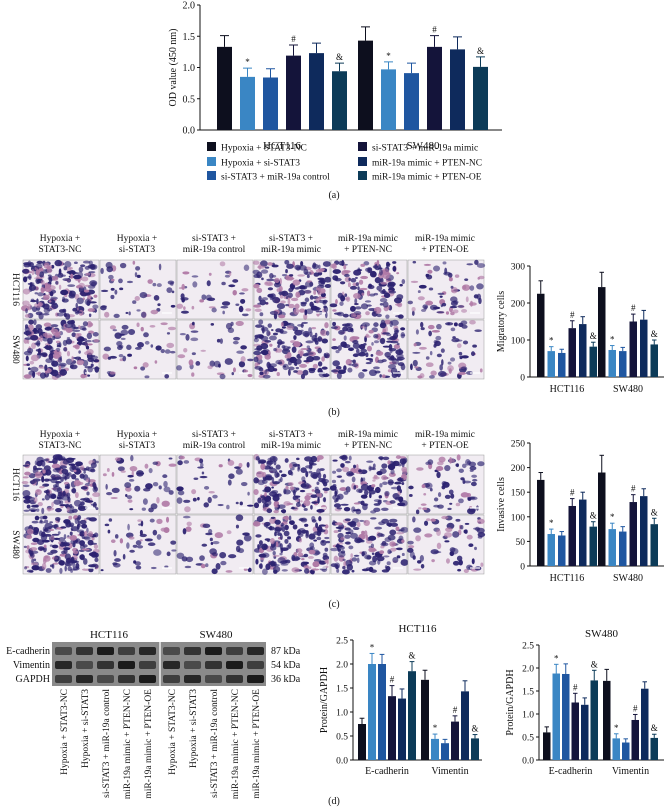 The width and height of the screenshot is (669, 809). Describe the element at coordinates (465, 725) in the screenshot. I see `bar` at that location.